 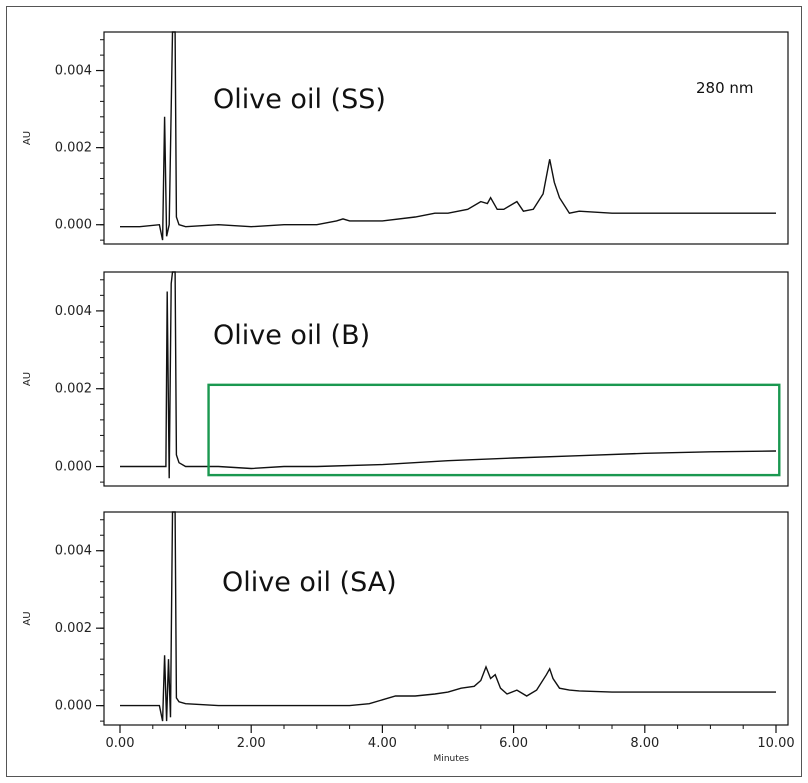 What do you see at coordinates (299, 99) in the screenshot?
I see `panel-title: Olive oil (SS)` at bounding box center [299, 99].